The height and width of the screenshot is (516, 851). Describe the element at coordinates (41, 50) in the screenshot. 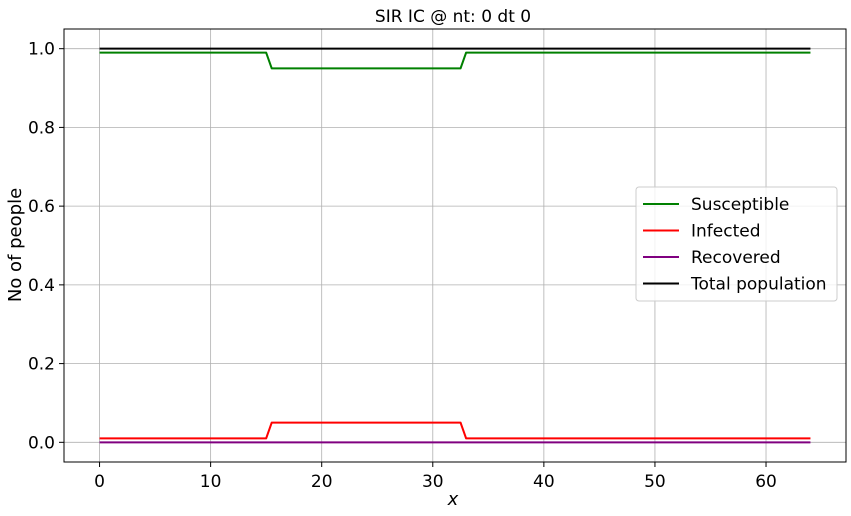

I see `y-tick-label: 1.0` at that location.